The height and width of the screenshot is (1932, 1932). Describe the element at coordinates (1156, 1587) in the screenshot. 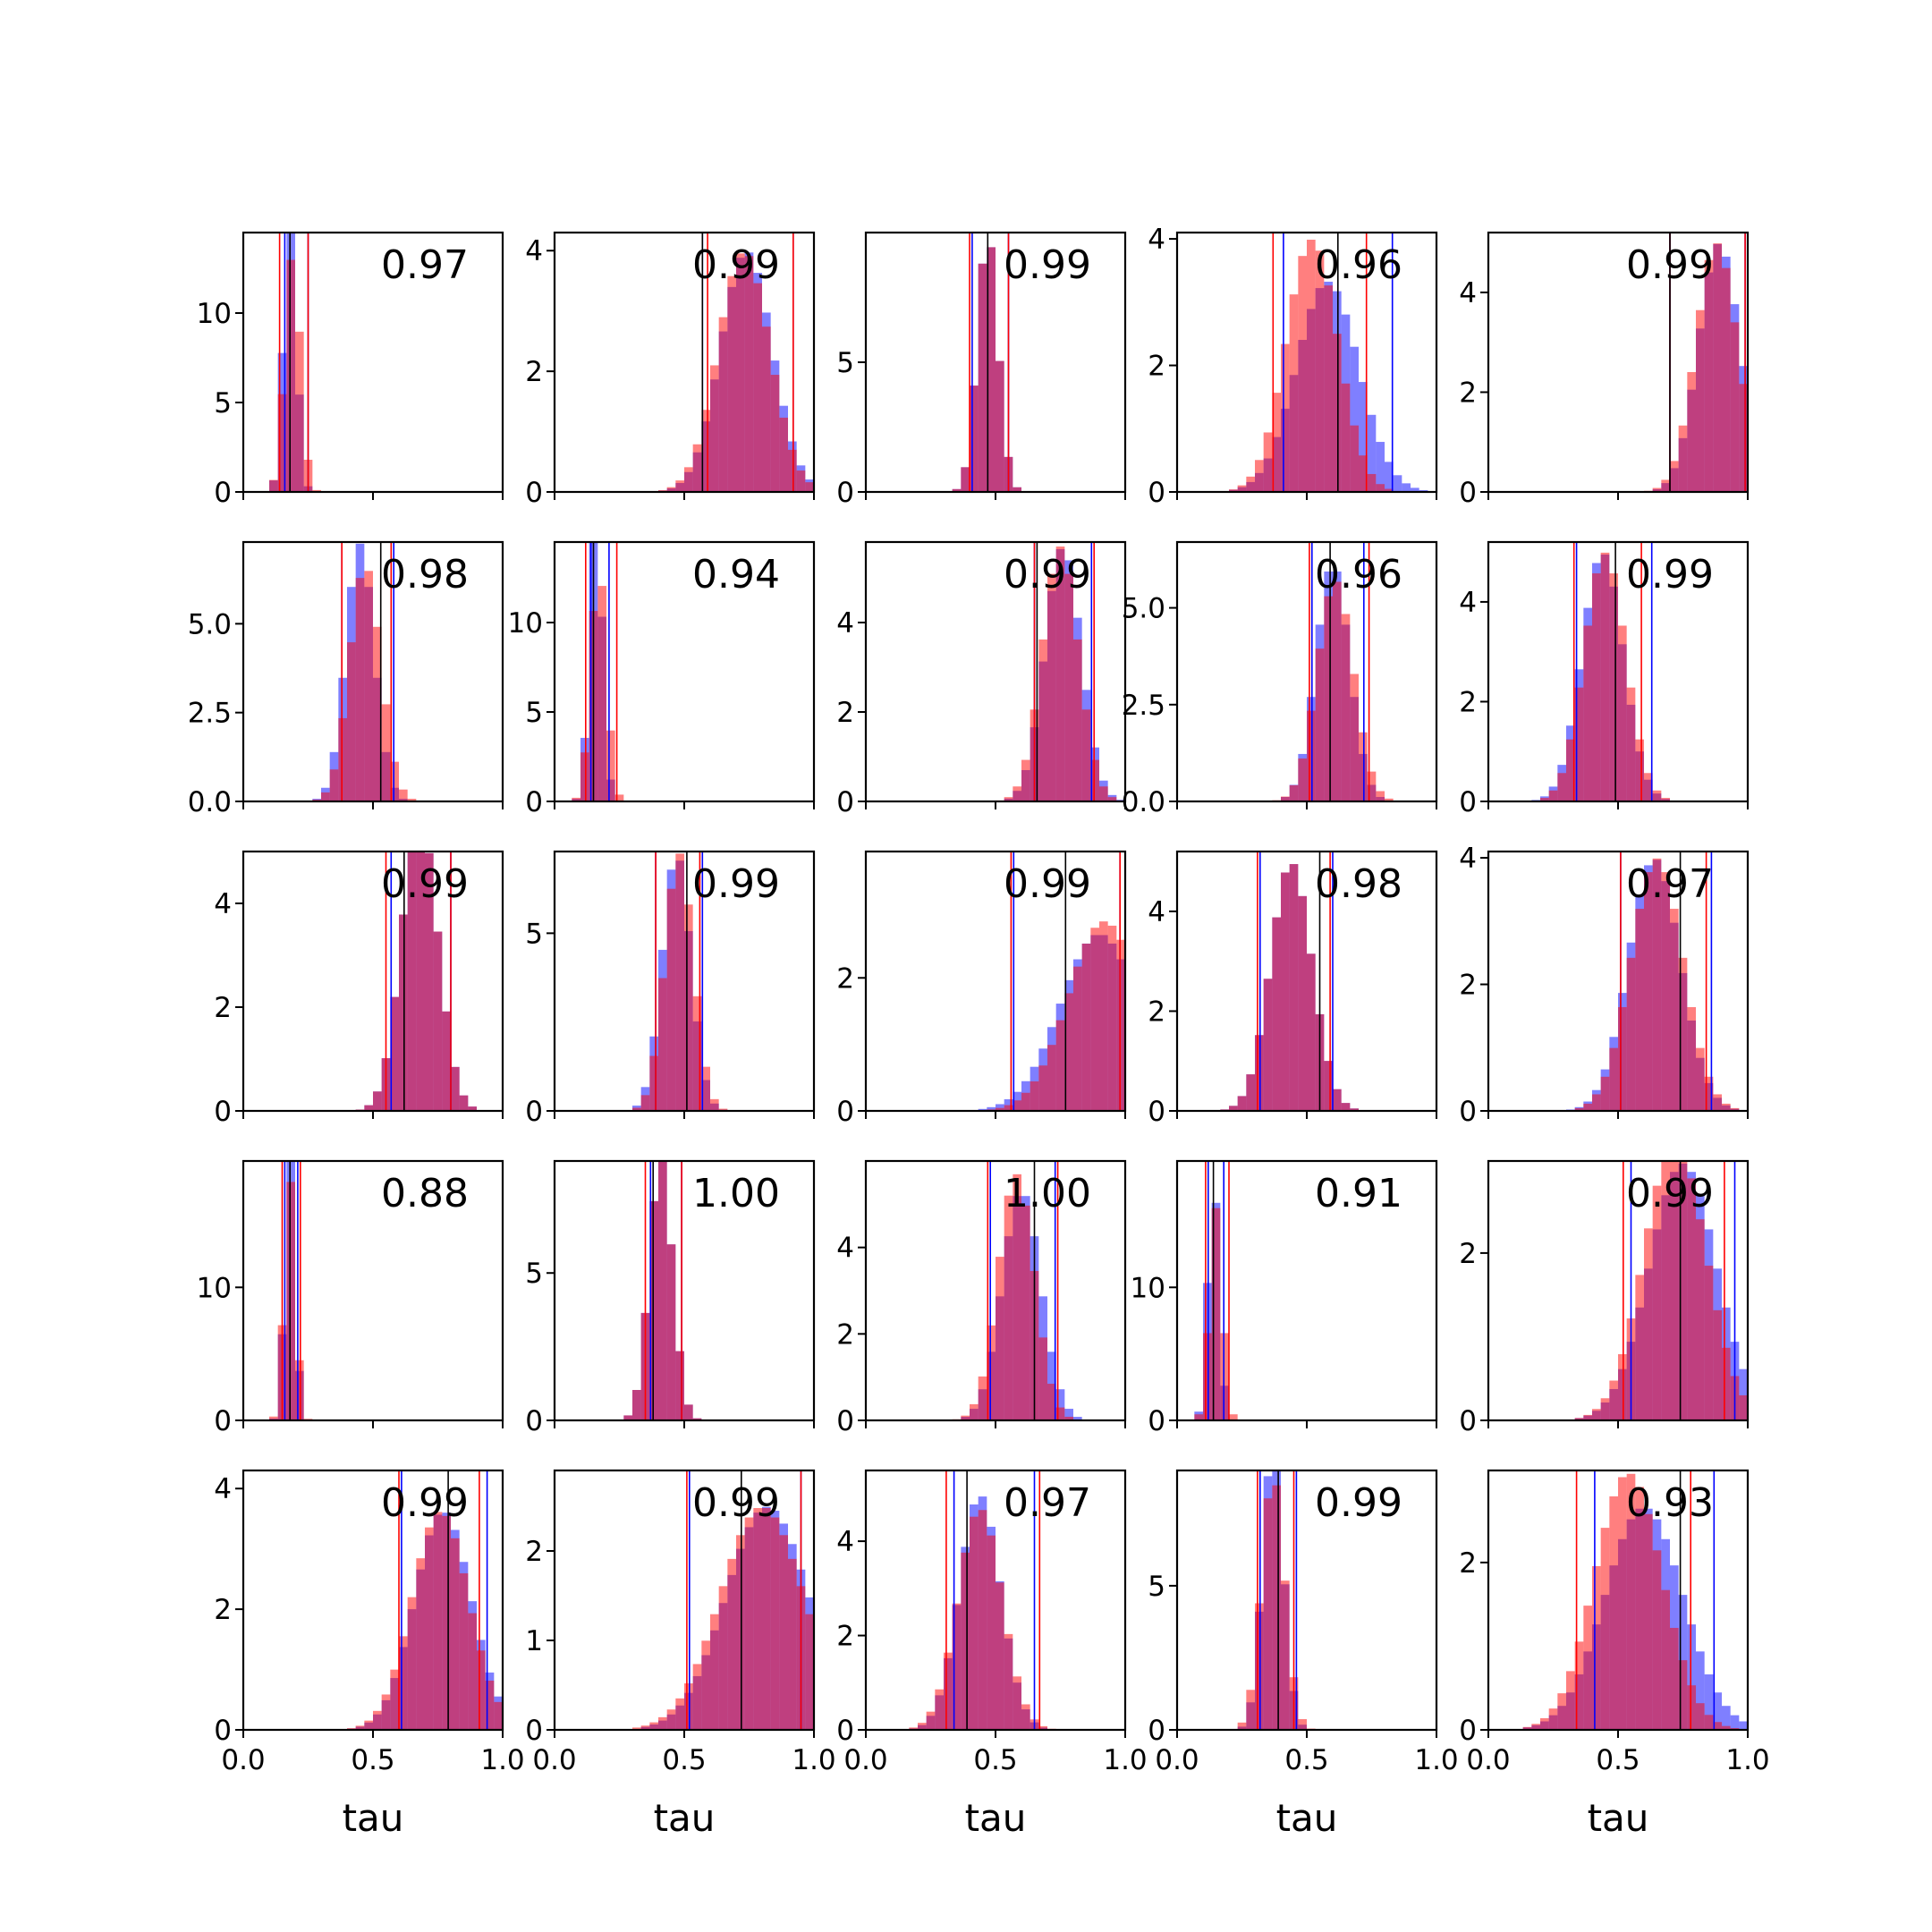

I see `y-tick-label: 5` at that location.